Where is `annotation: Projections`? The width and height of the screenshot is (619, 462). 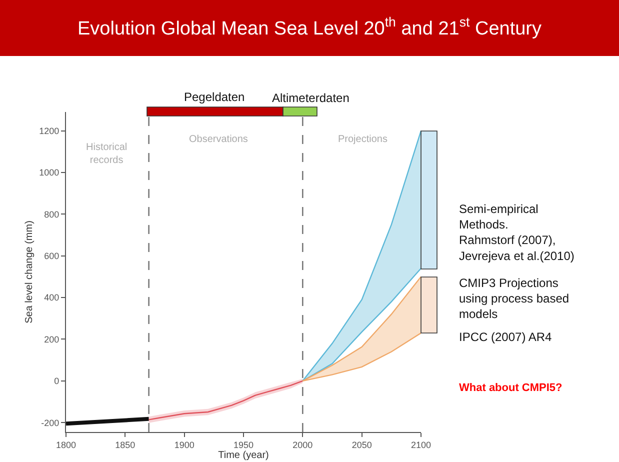
annotation: Projections is located at coordinates (363, 139).